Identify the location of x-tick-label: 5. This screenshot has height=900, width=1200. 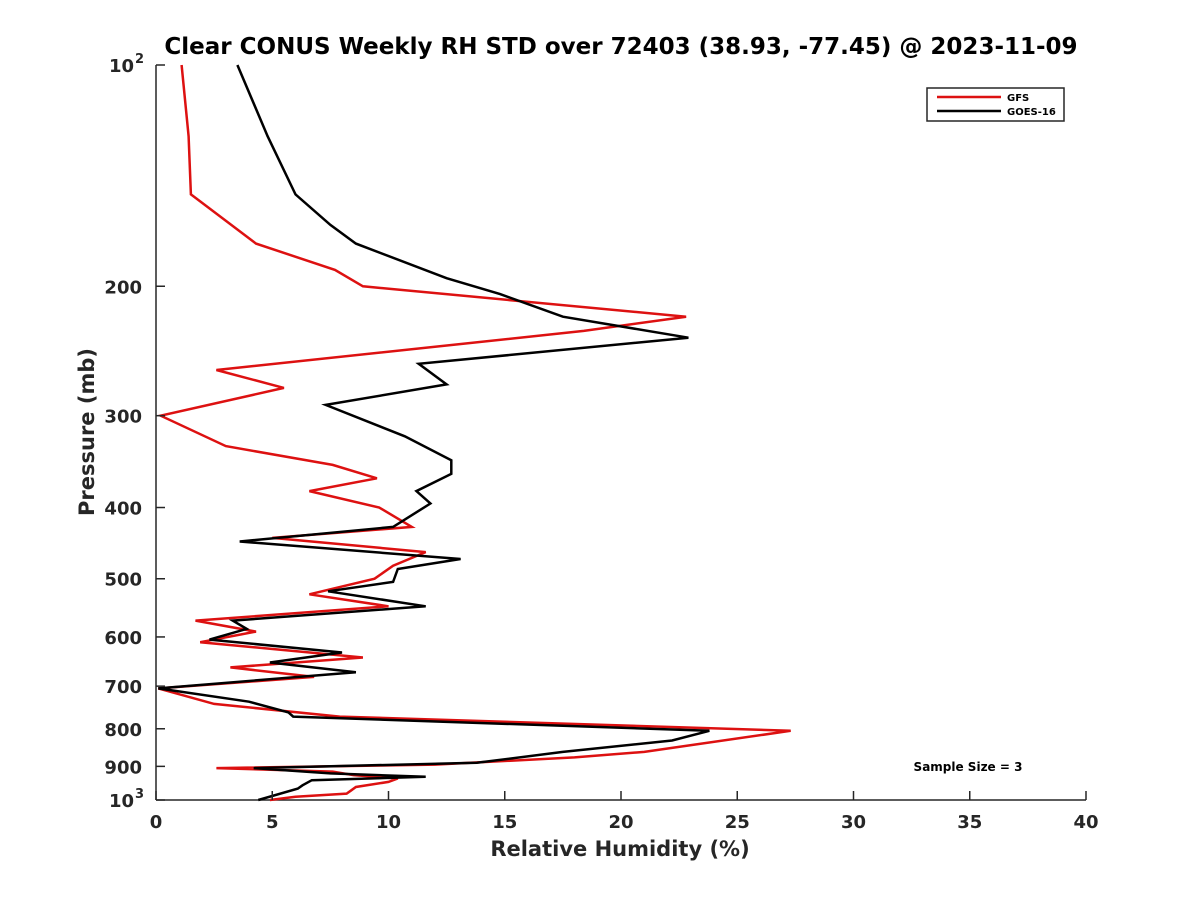
(272, 822).